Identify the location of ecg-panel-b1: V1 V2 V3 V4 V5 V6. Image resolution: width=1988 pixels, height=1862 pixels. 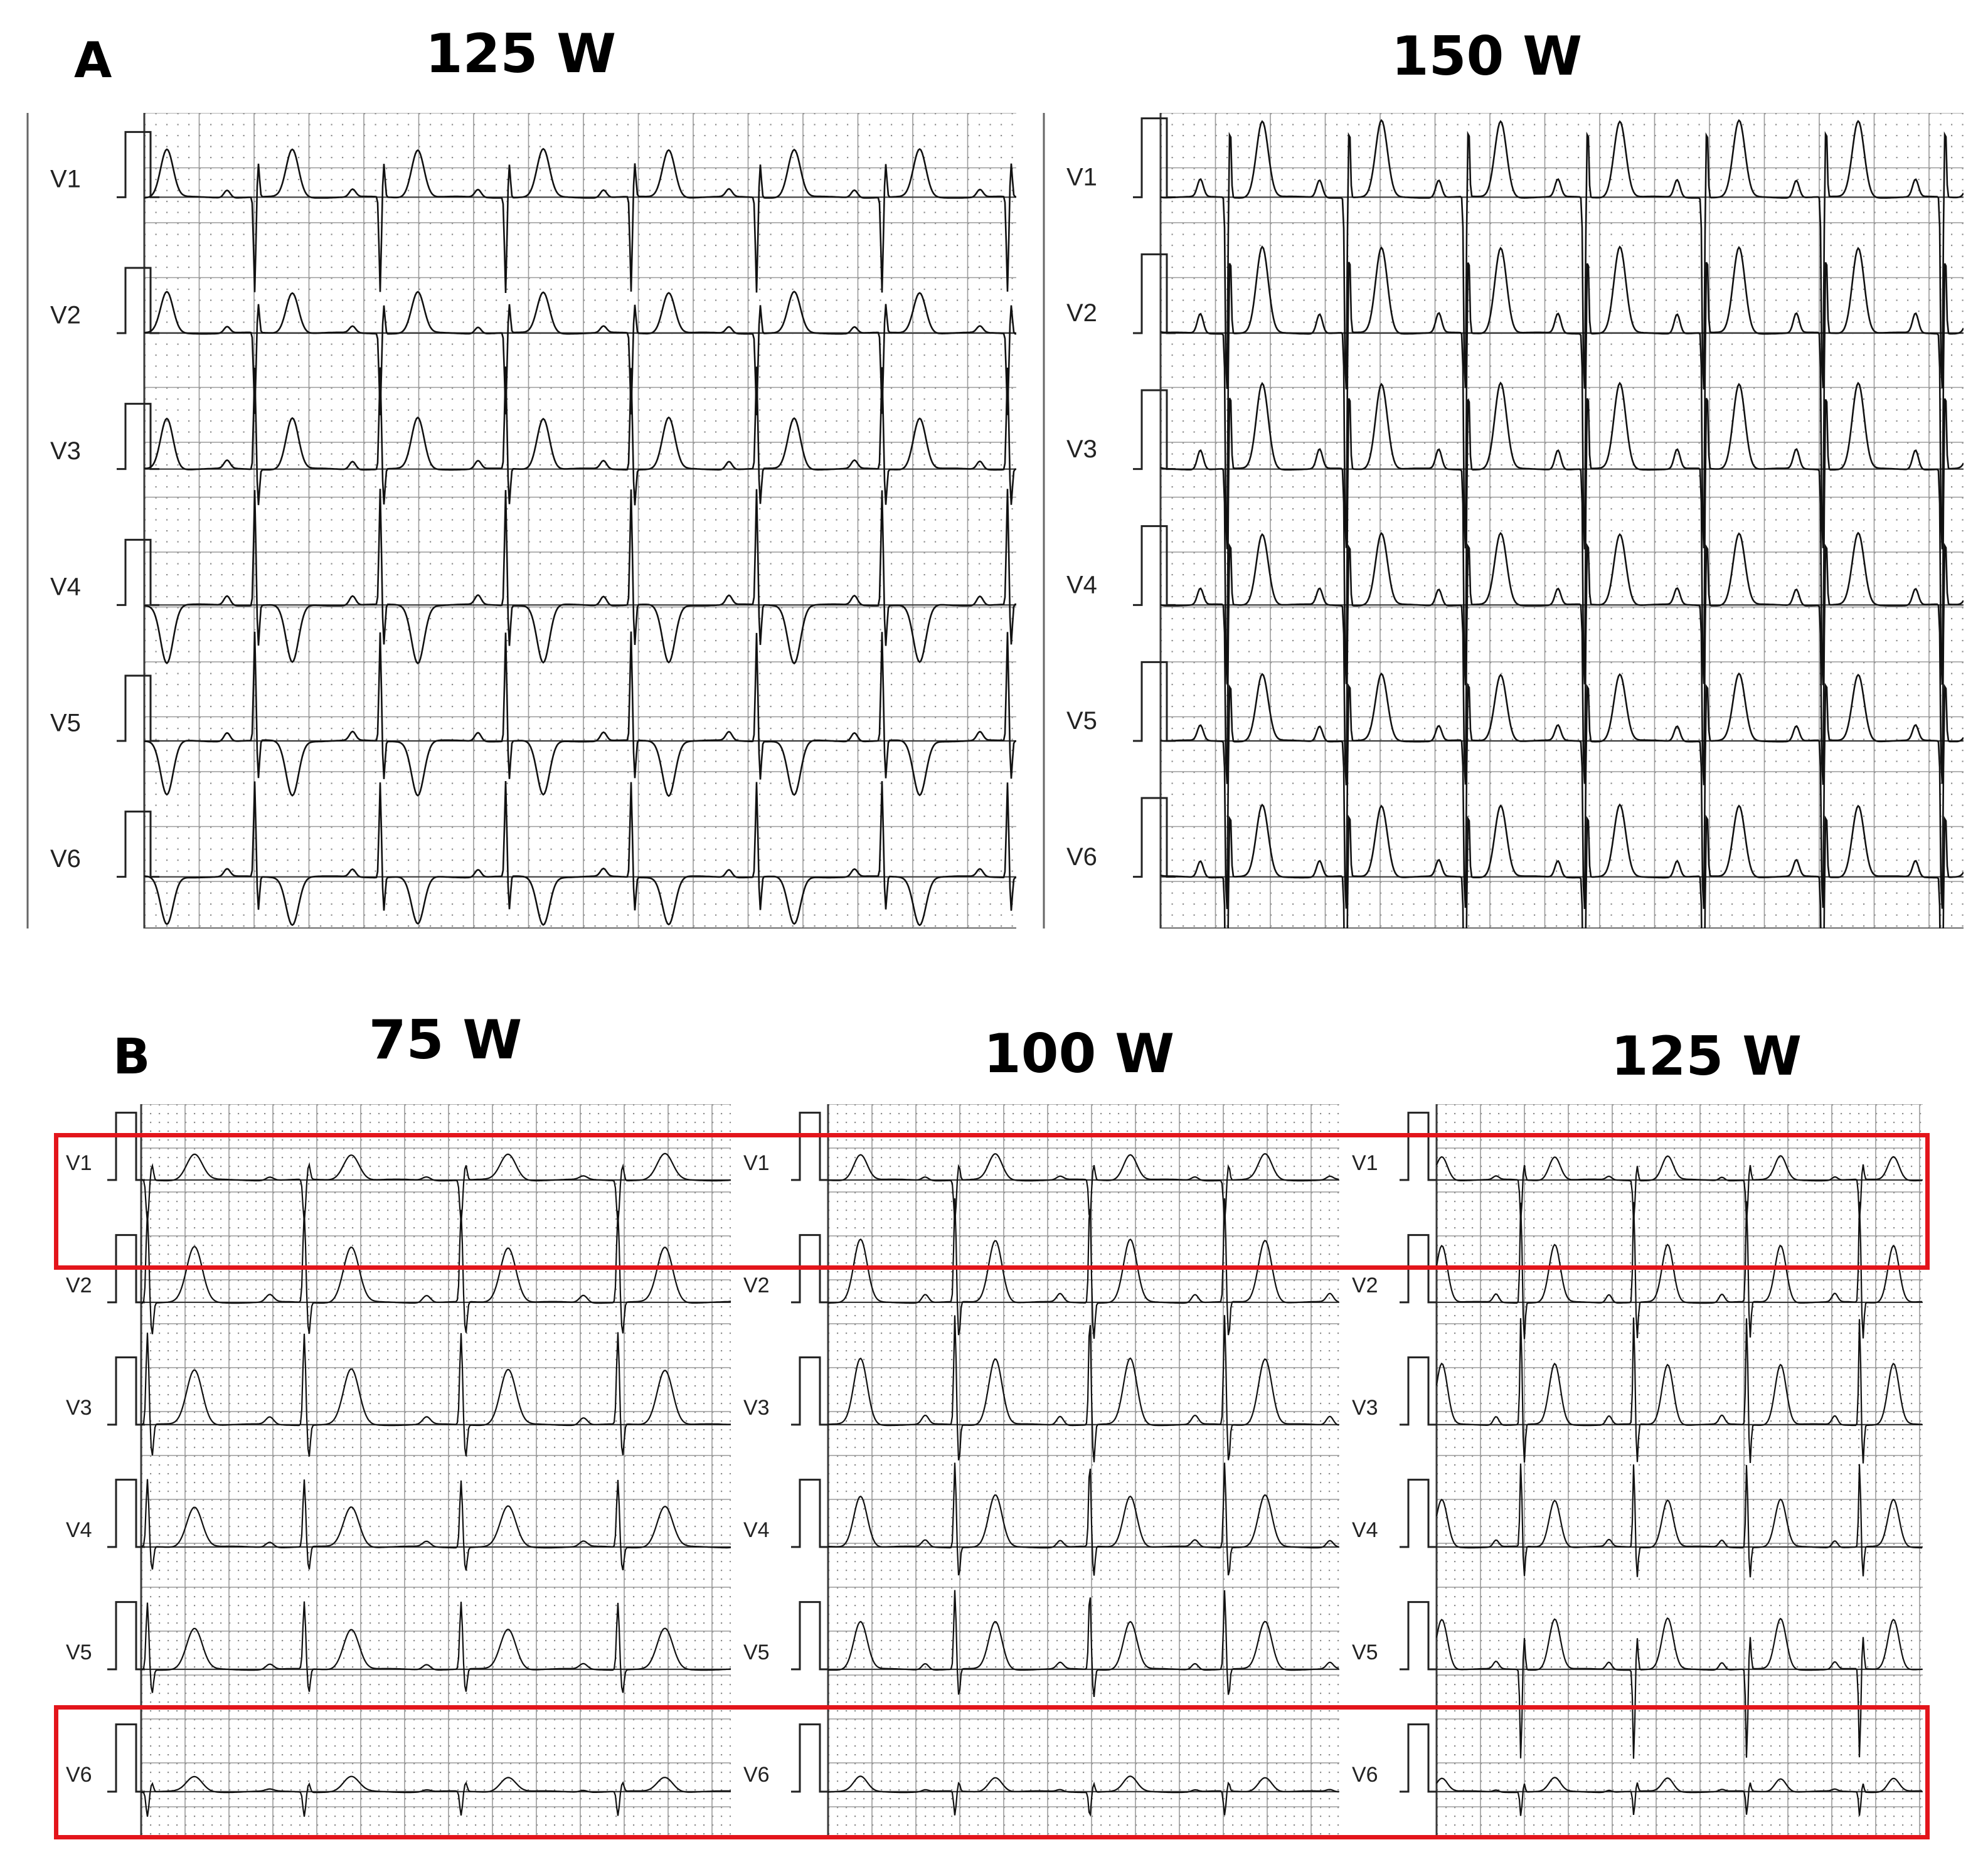
(398, 1471).